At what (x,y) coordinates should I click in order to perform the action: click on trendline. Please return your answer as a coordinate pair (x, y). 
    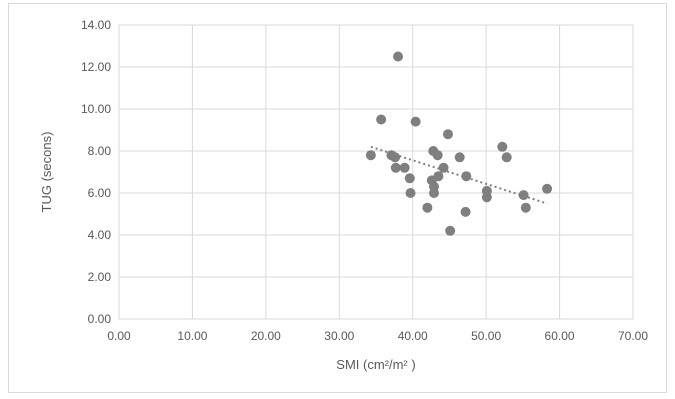
    Looking at the image, I should click on (459, 175).